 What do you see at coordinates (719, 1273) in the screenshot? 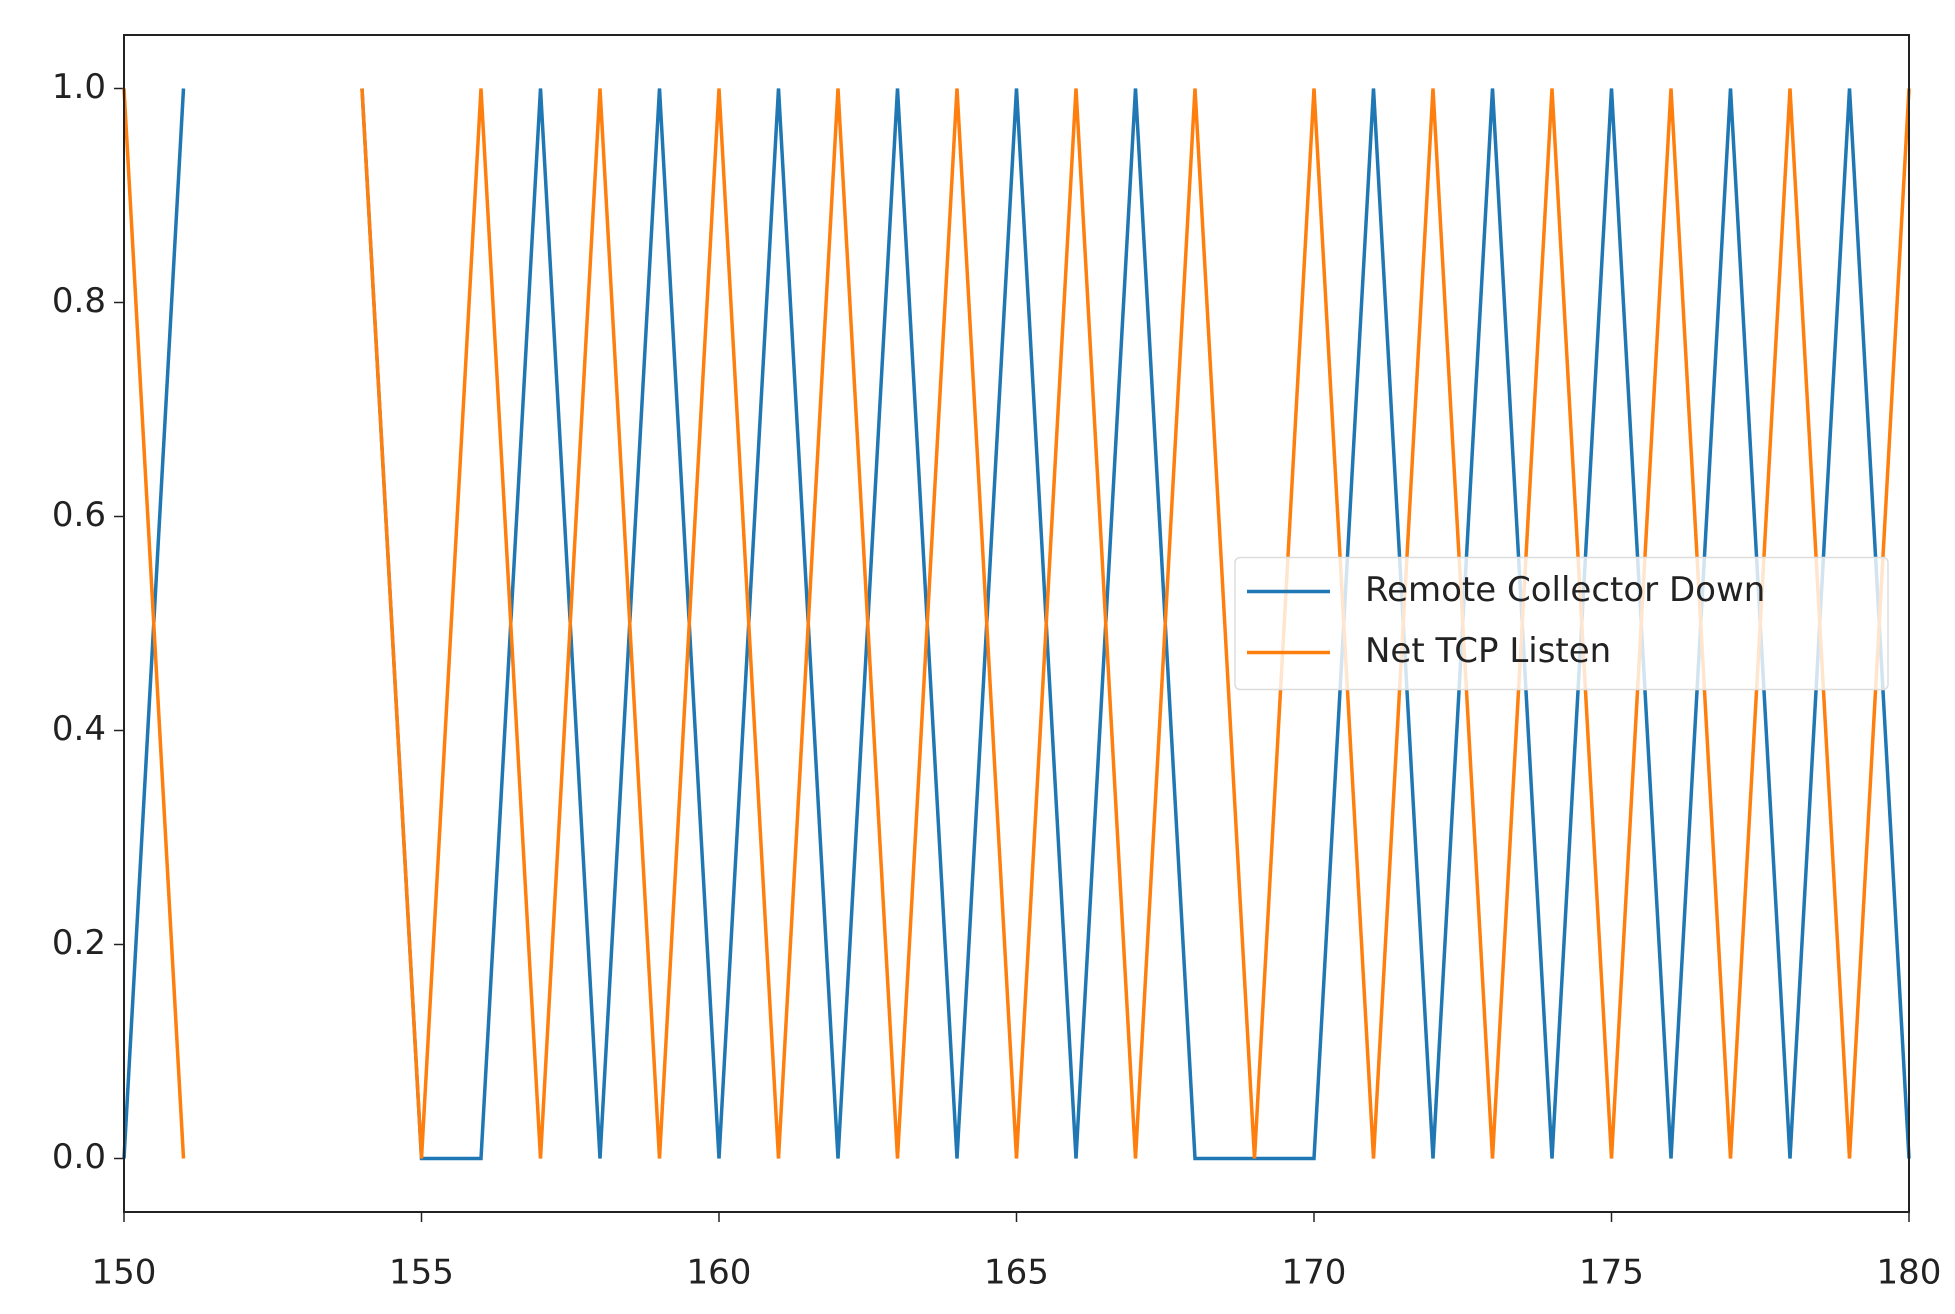
I see `x-tick-label: 160` at bounding box center [719, 1273].